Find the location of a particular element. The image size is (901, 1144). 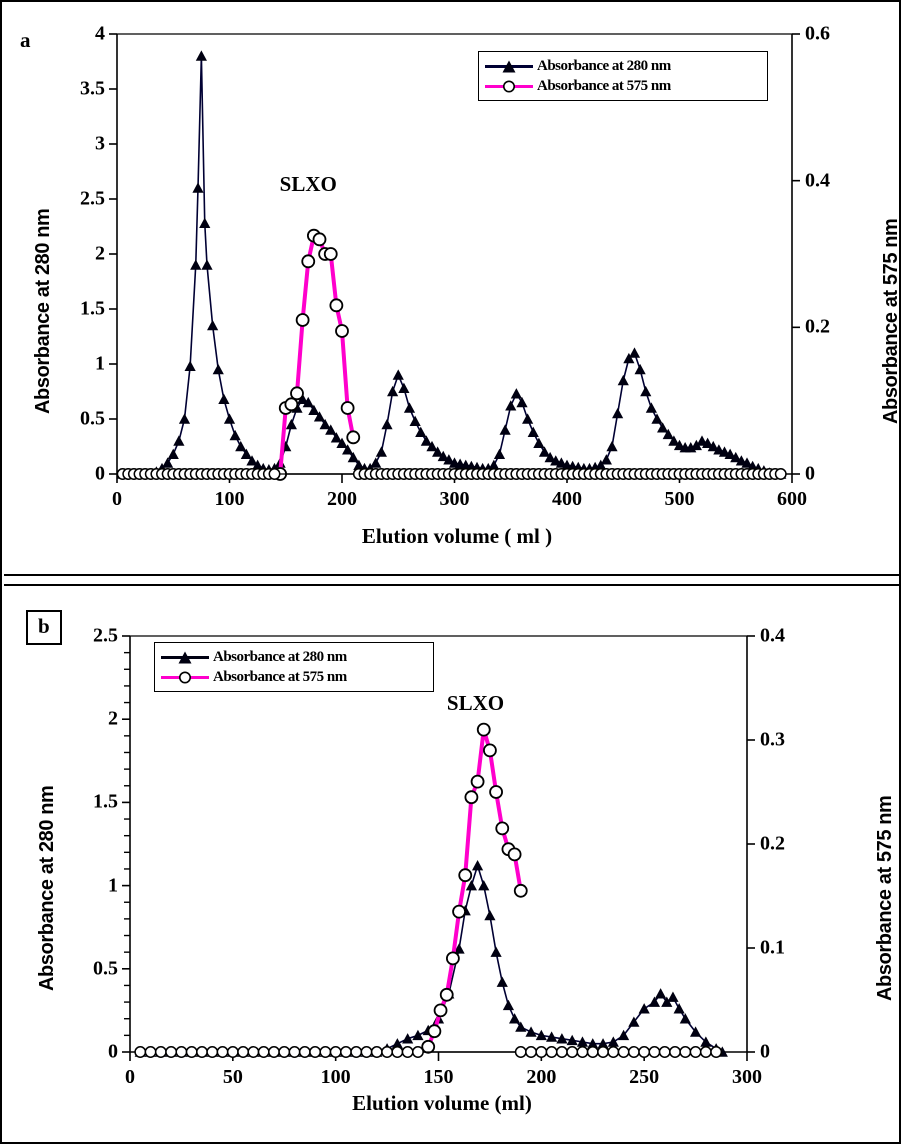

y-tick-label: 3 is located at coordinates (100, 143).